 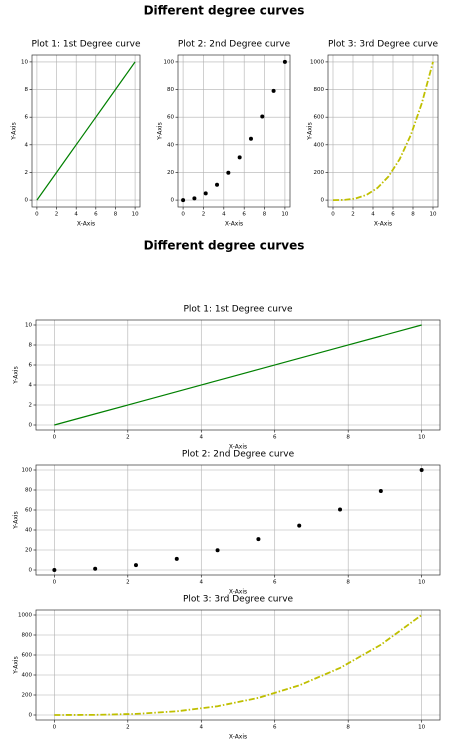 I want to click on y-tick-label: 20, so click(x=28, y=551).